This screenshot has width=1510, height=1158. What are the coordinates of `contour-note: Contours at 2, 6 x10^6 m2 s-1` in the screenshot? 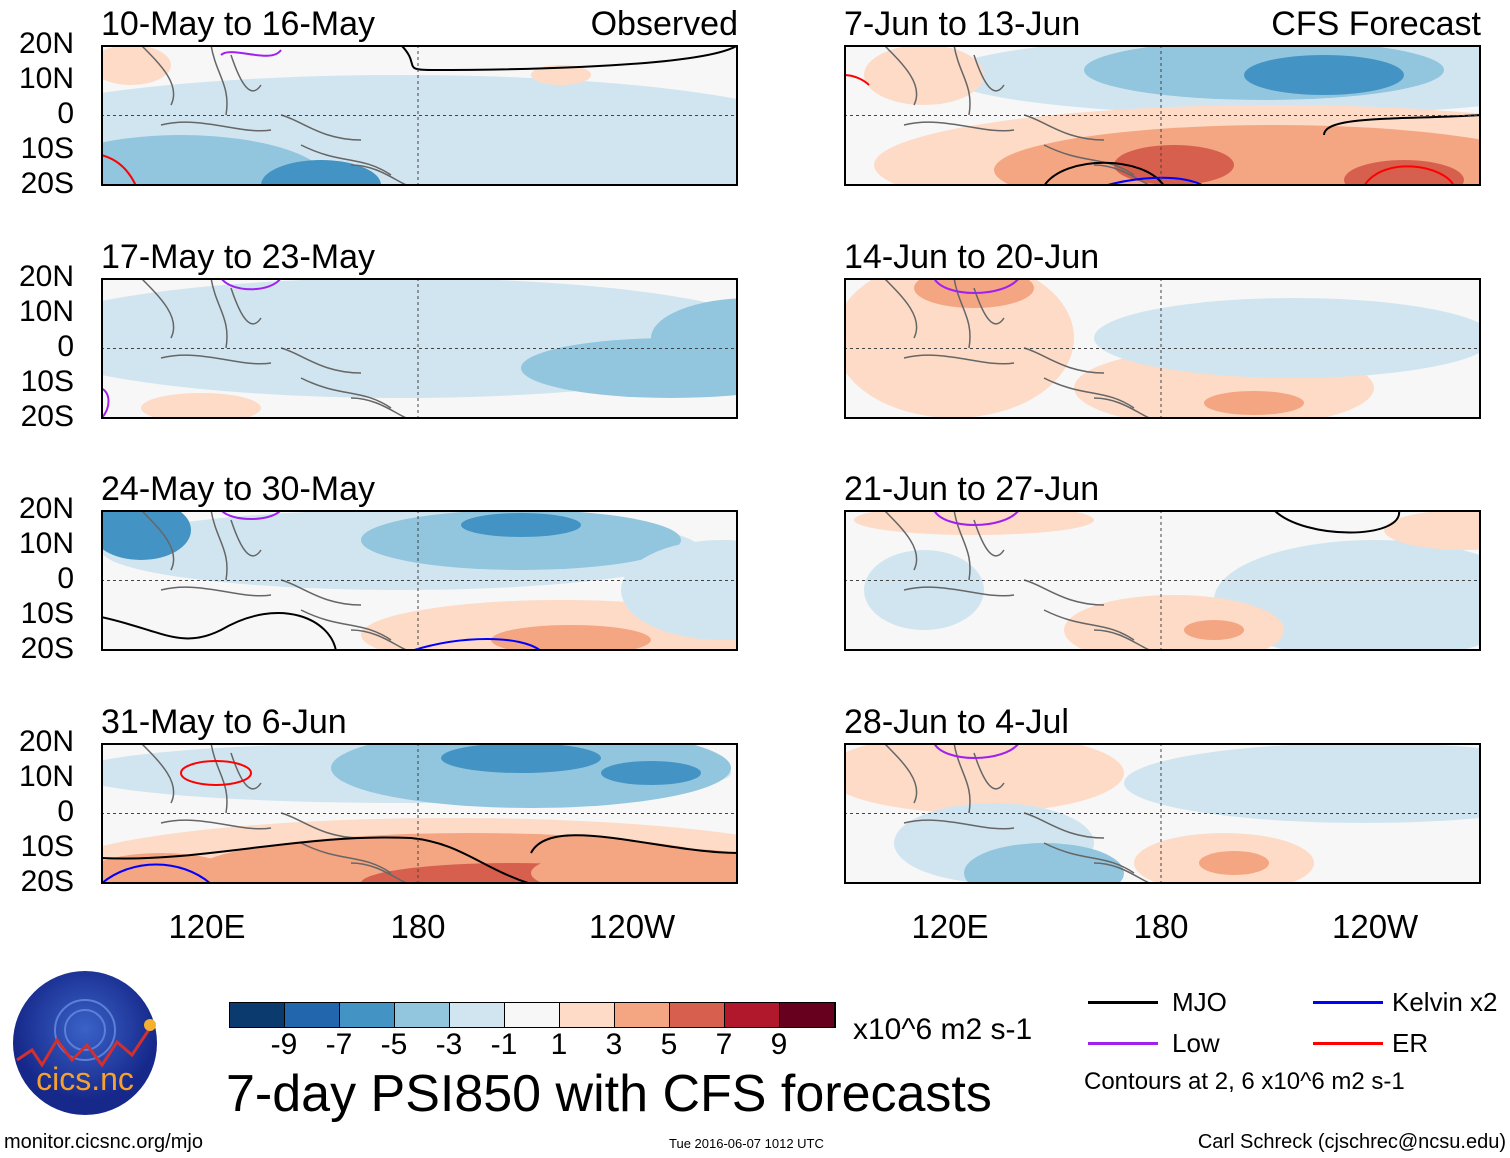 It's located at (1244, 1081).